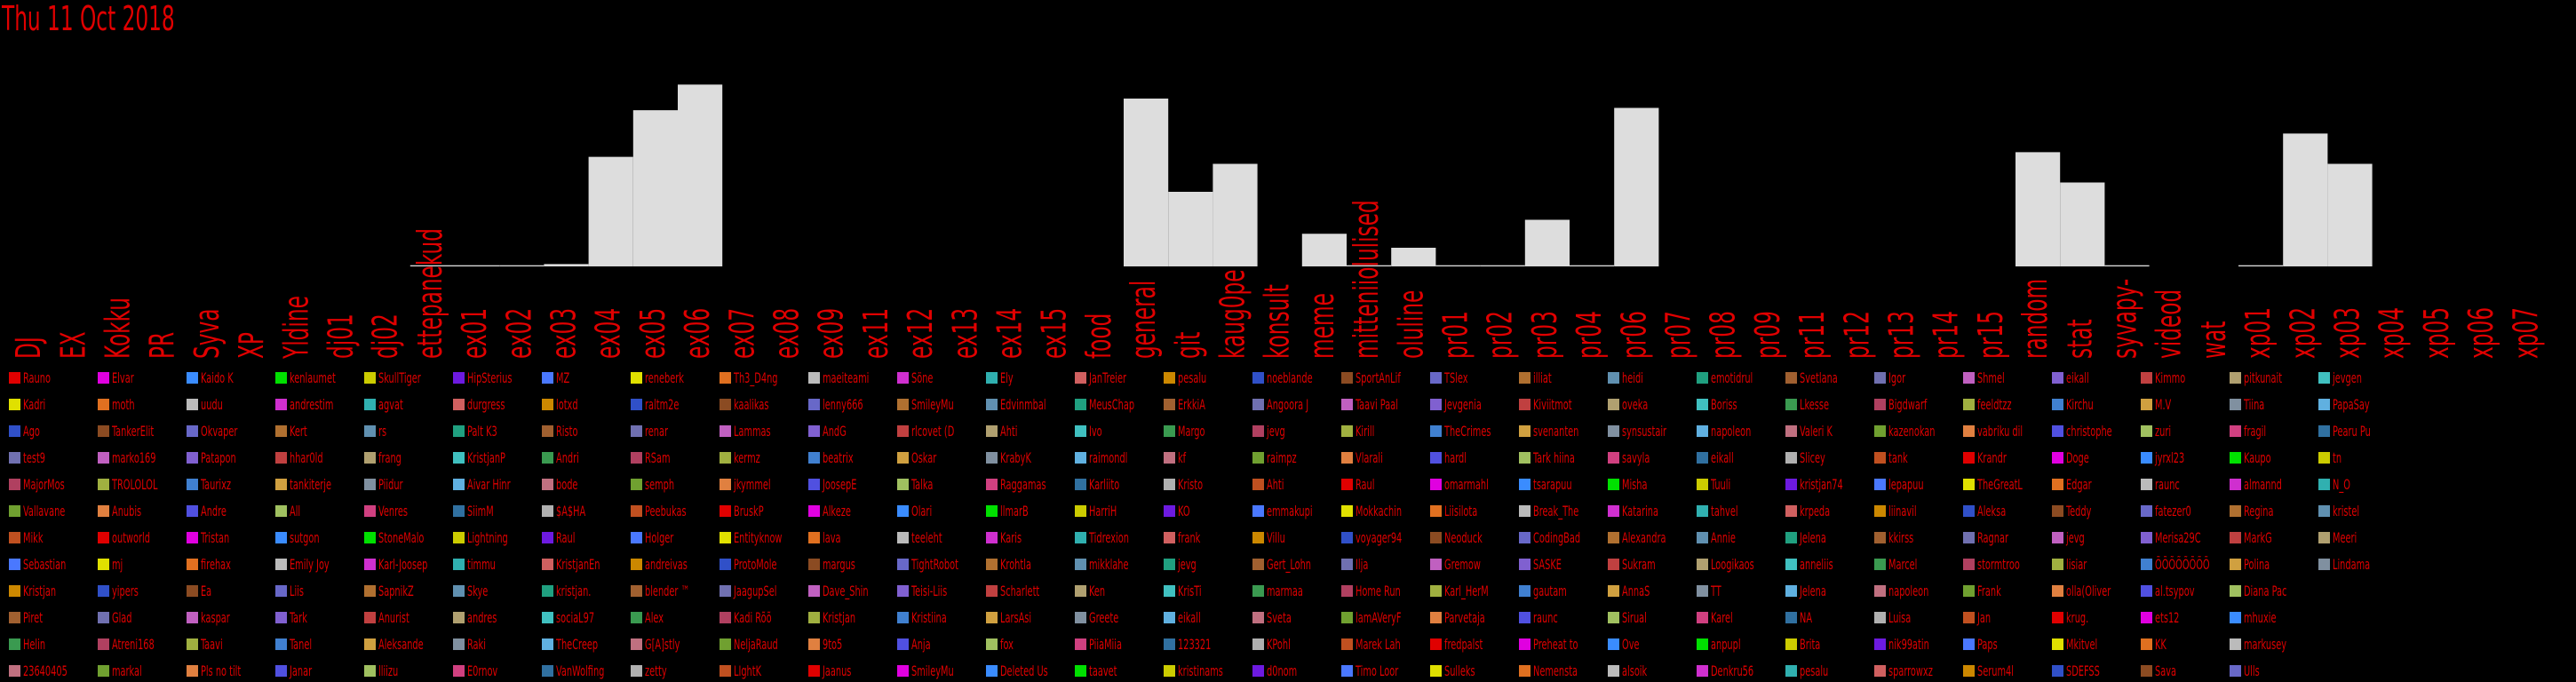 This screenshot has height=682, width=2576. Describe the element at coordinates (1547, 243) in the screenshot. I see `bar-pr03` at that location.